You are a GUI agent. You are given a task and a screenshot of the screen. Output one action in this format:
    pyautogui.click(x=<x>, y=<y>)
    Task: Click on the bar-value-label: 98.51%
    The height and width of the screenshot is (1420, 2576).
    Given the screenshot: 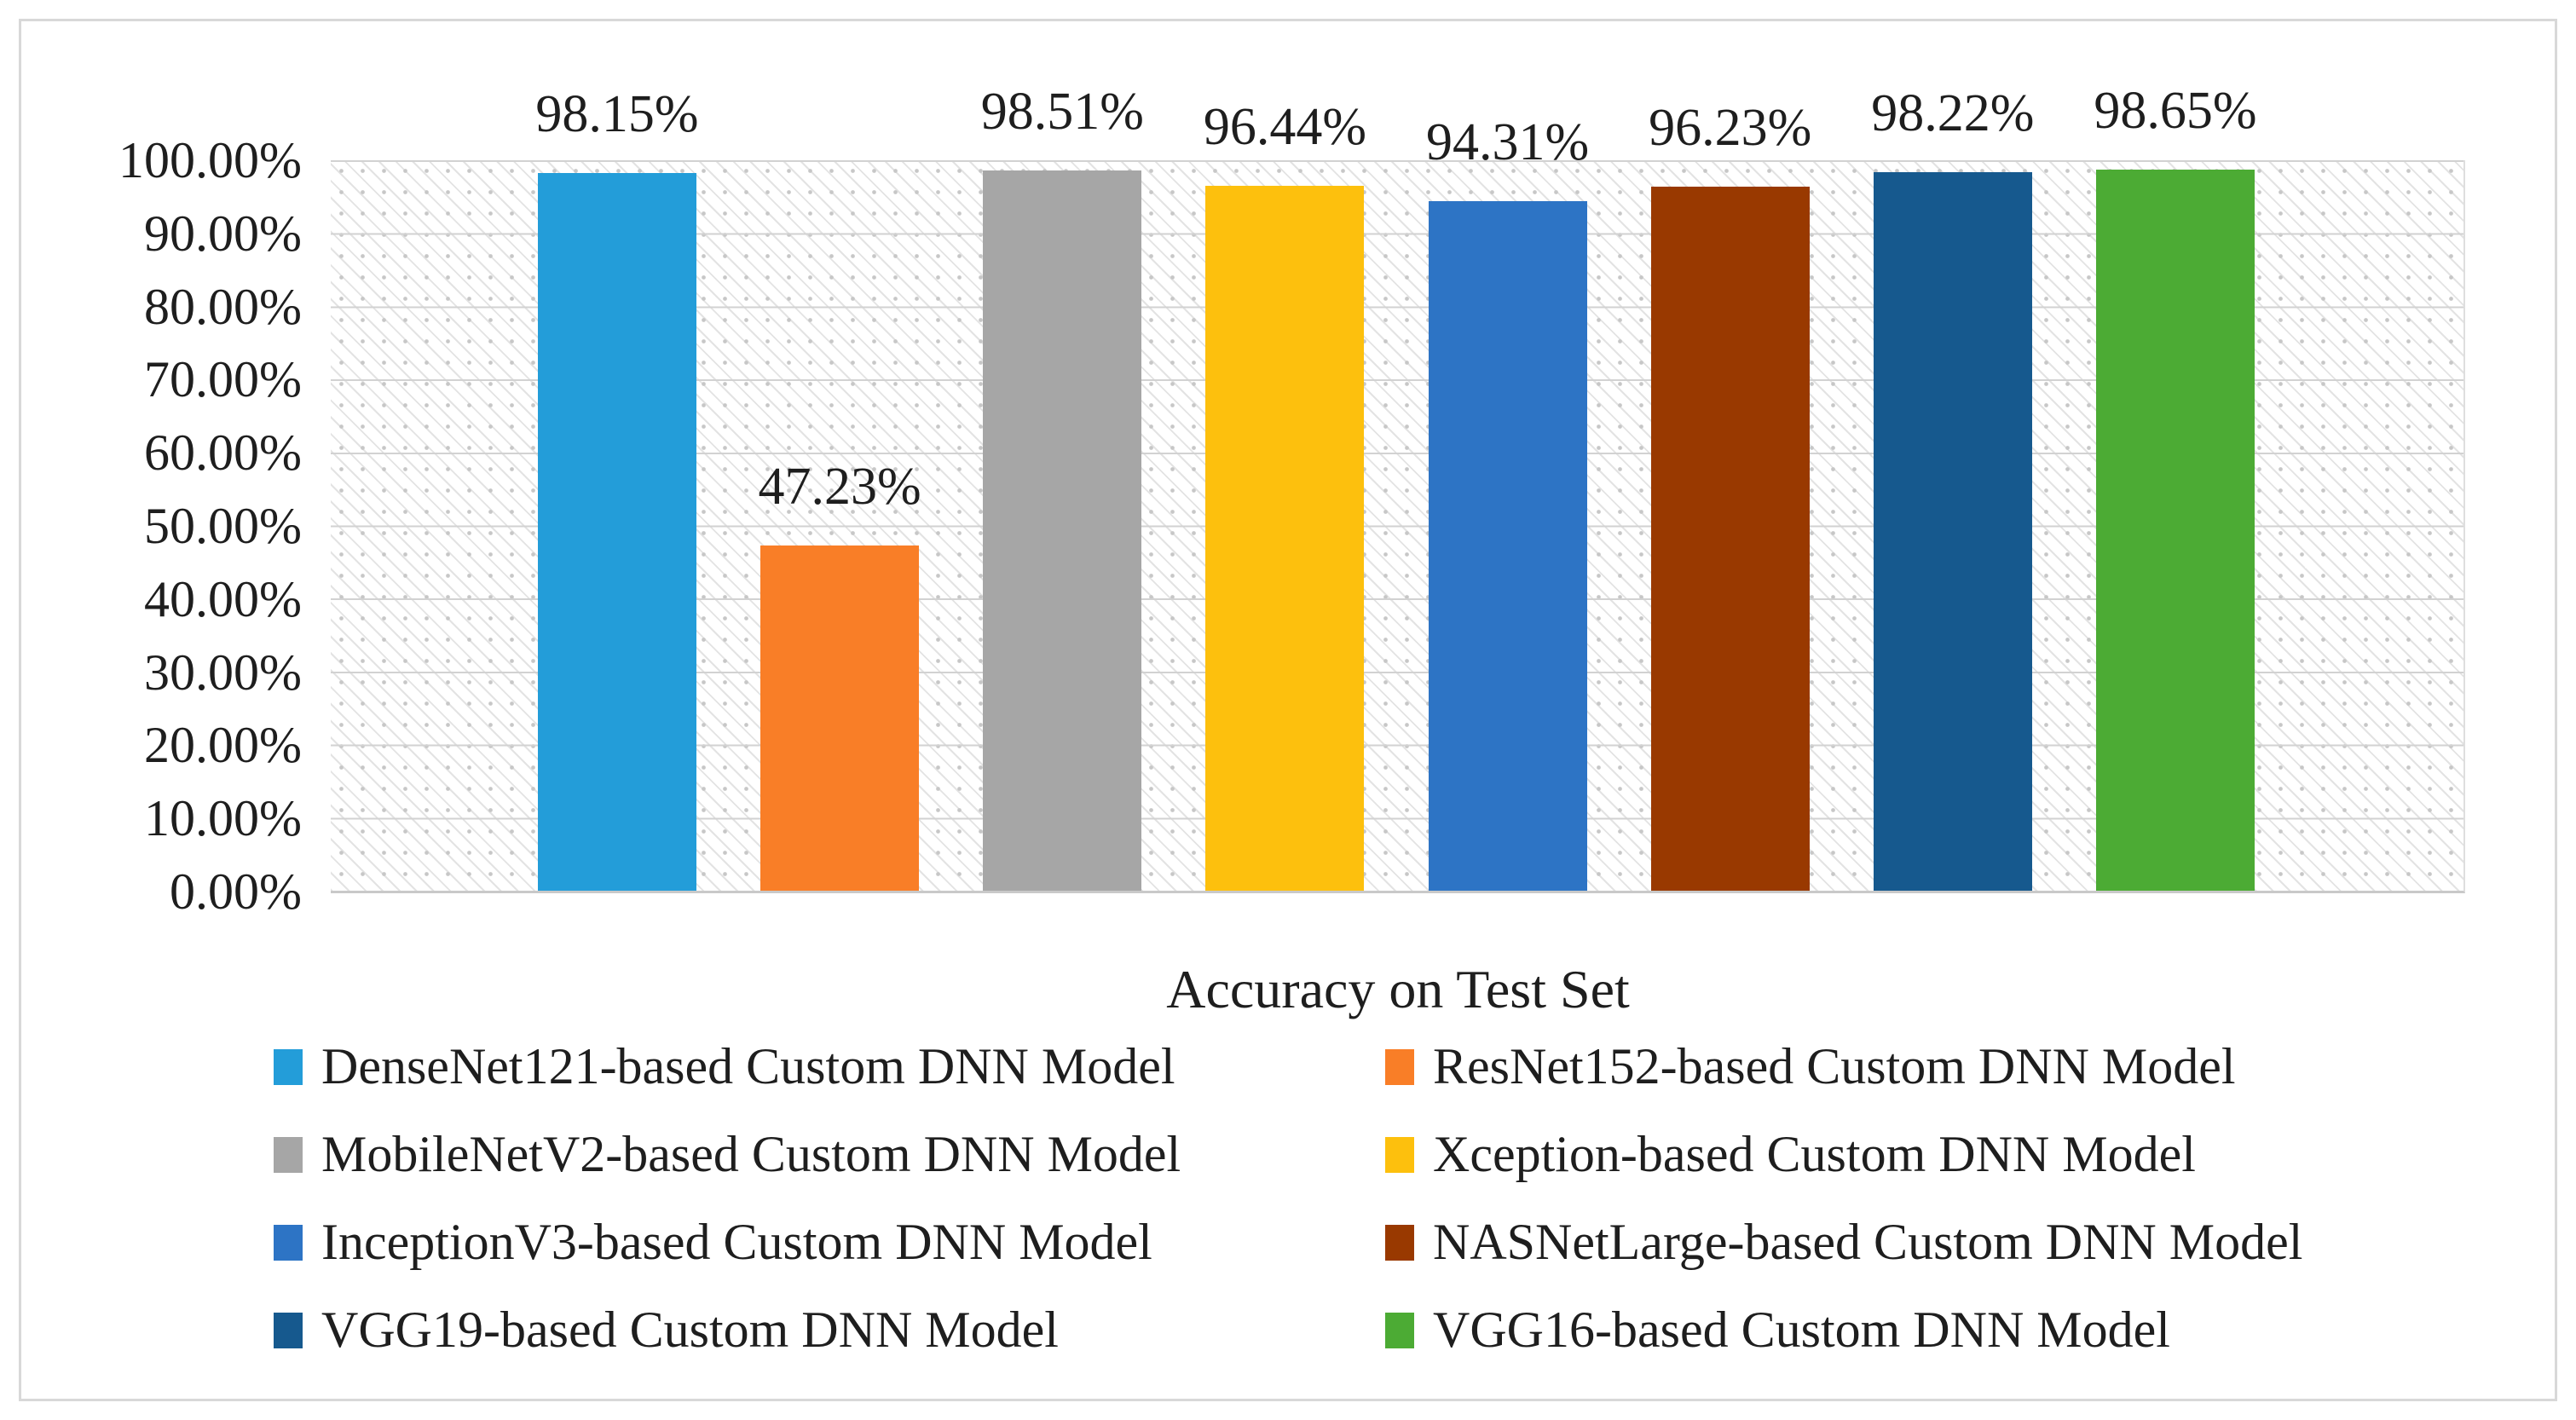 What is the action you would take?
    pyautogui.click(x=1062, y=111)
    